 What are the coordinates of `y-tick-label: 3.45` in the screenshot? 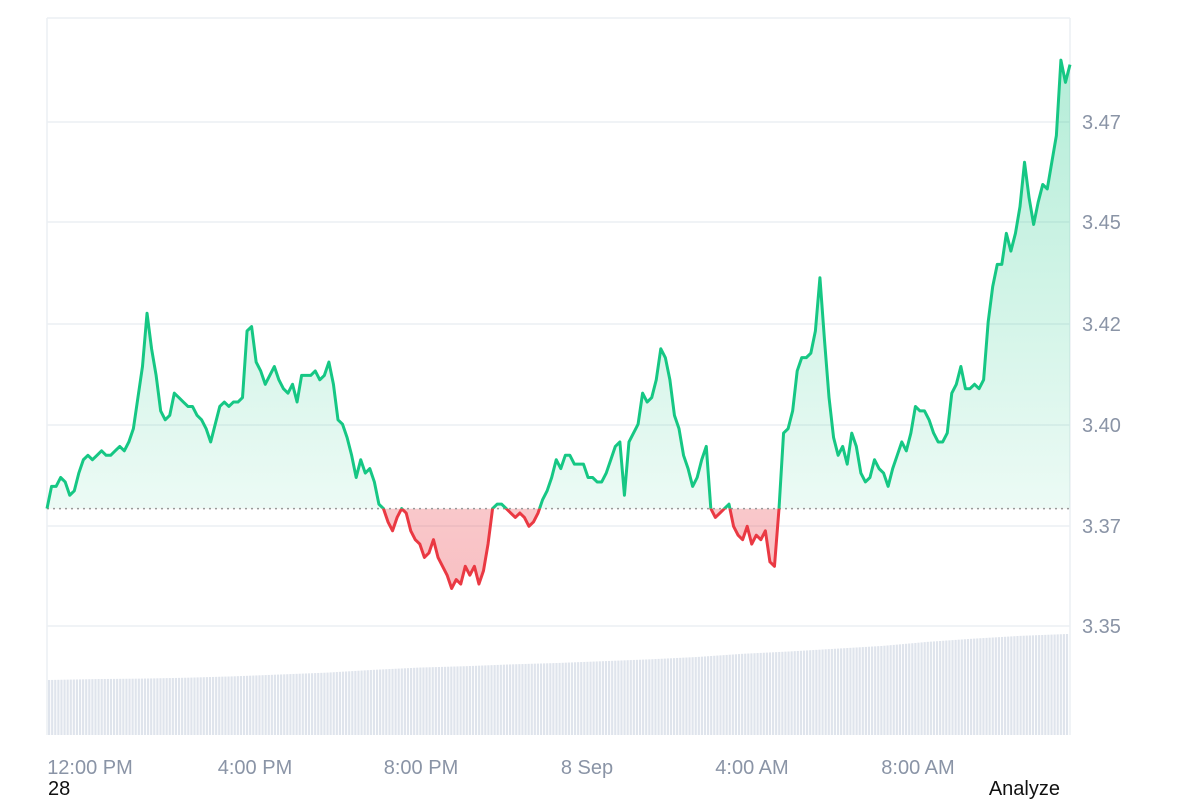 It's located at (1101, 223).